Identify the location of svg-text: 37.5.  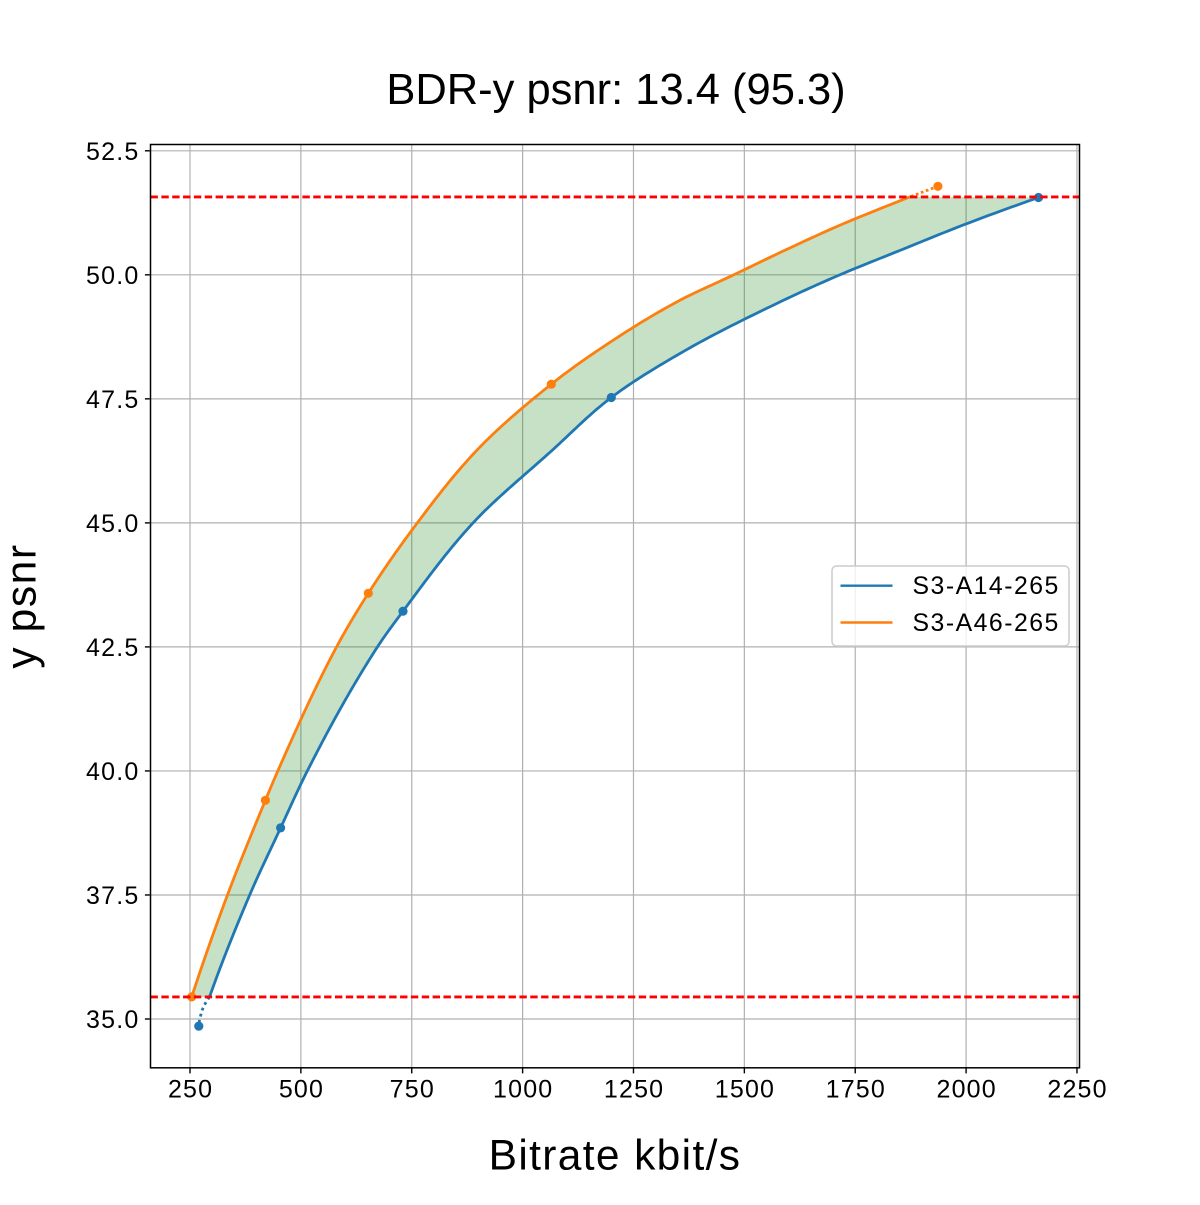
(112, 896).